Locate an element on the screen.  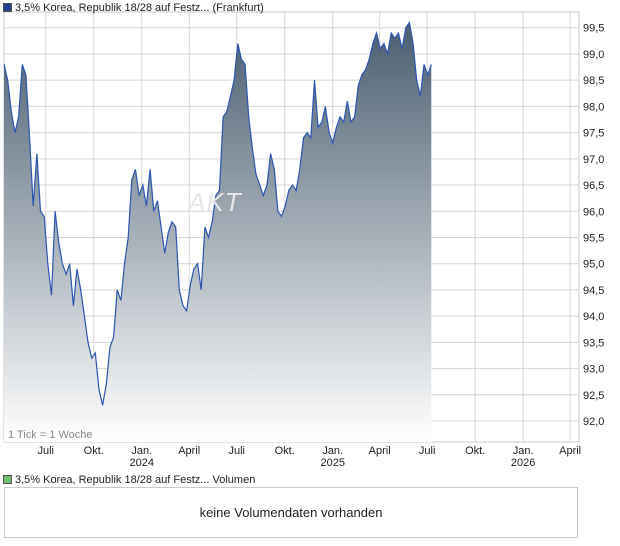
y-tick-label: 95,0 is located at coordinates (593, 265).